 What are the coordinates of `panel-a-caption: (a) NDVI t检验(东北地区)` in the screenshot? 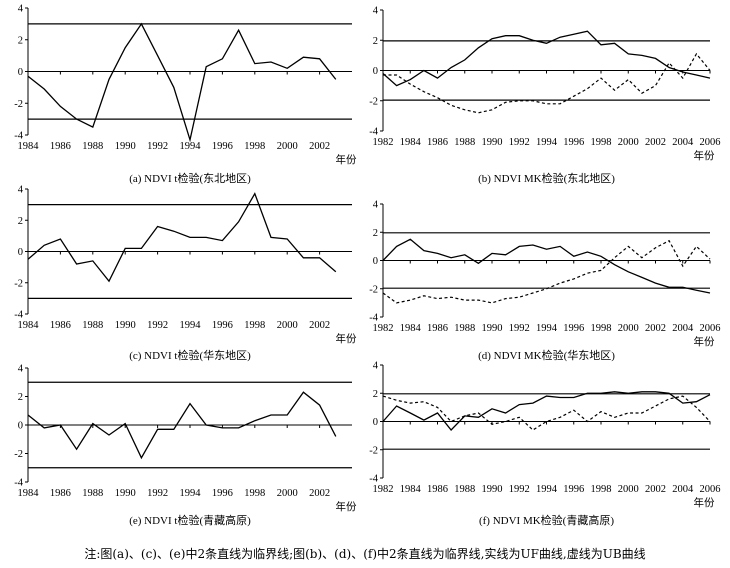 It's located at (190, 178).